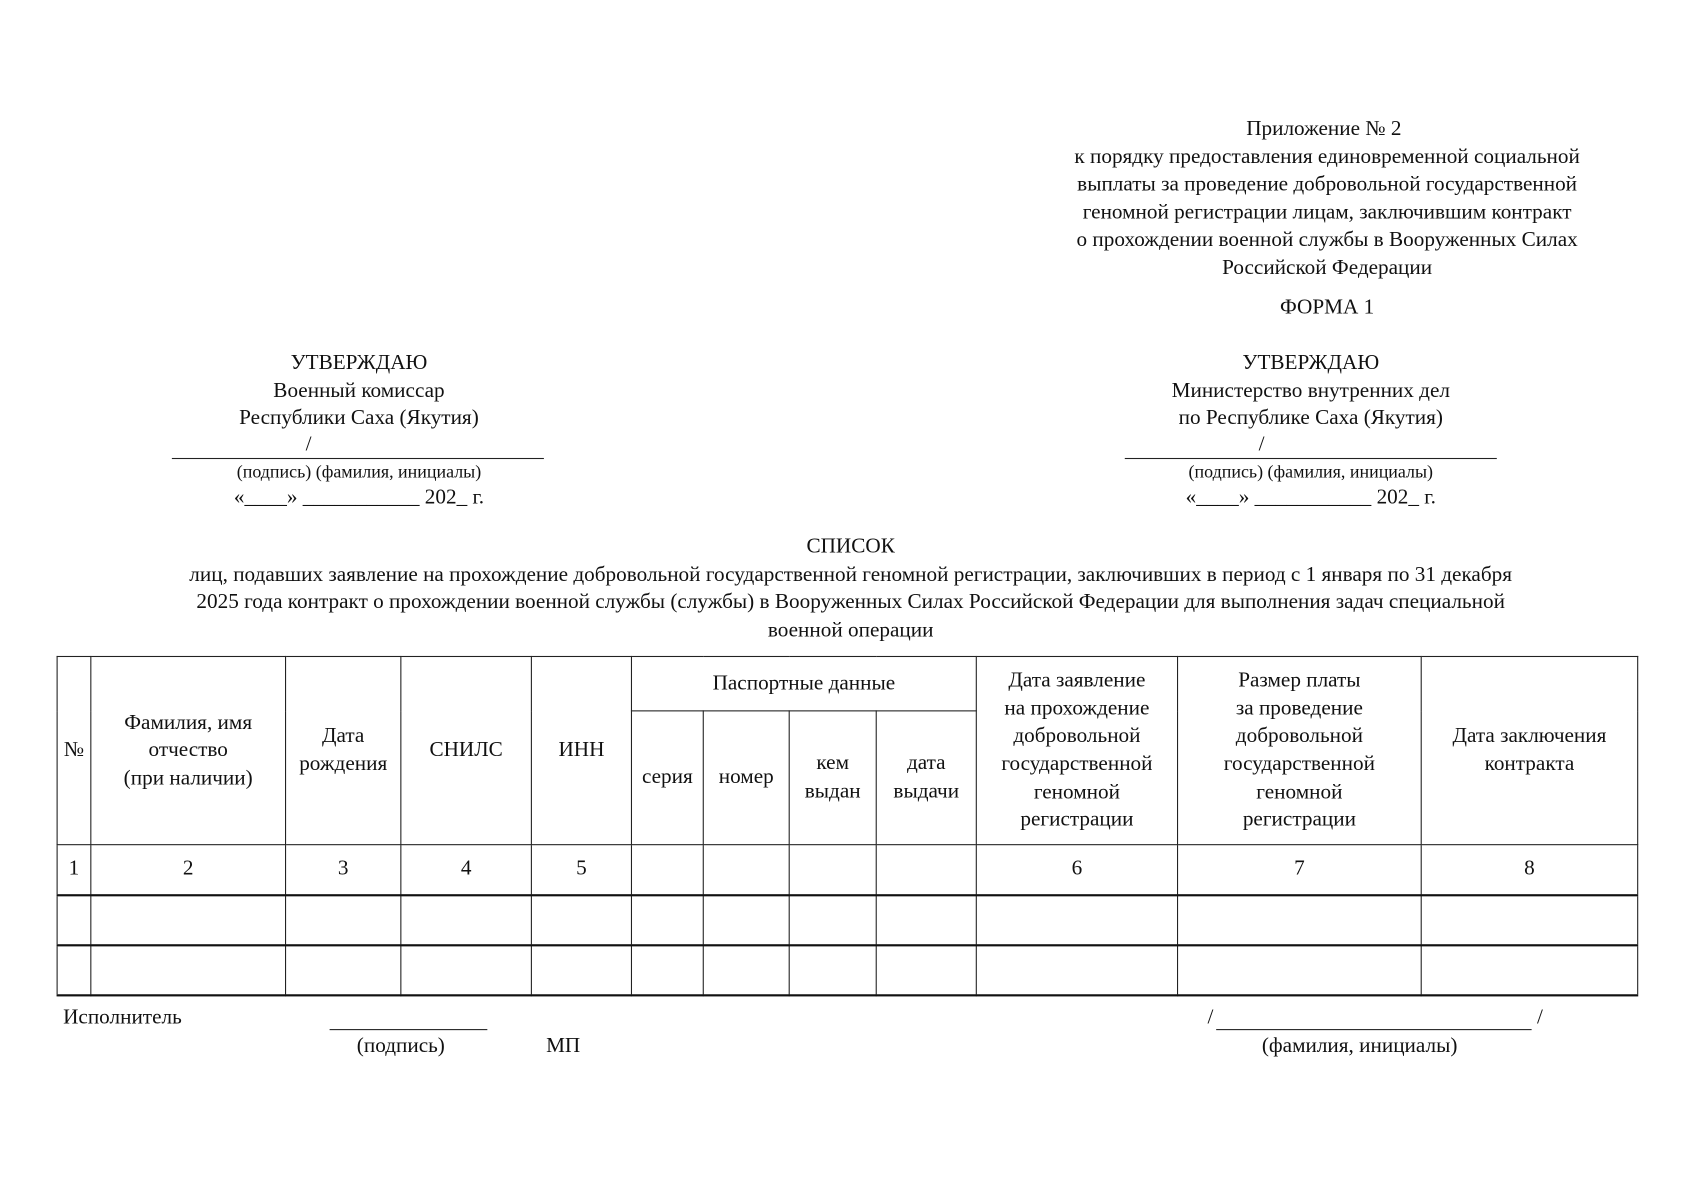  What do you see at coordinates (1324, 129) in the screenshot?
I see `appendix-title: Приложение № 2` at bounding box center [1324, 129].